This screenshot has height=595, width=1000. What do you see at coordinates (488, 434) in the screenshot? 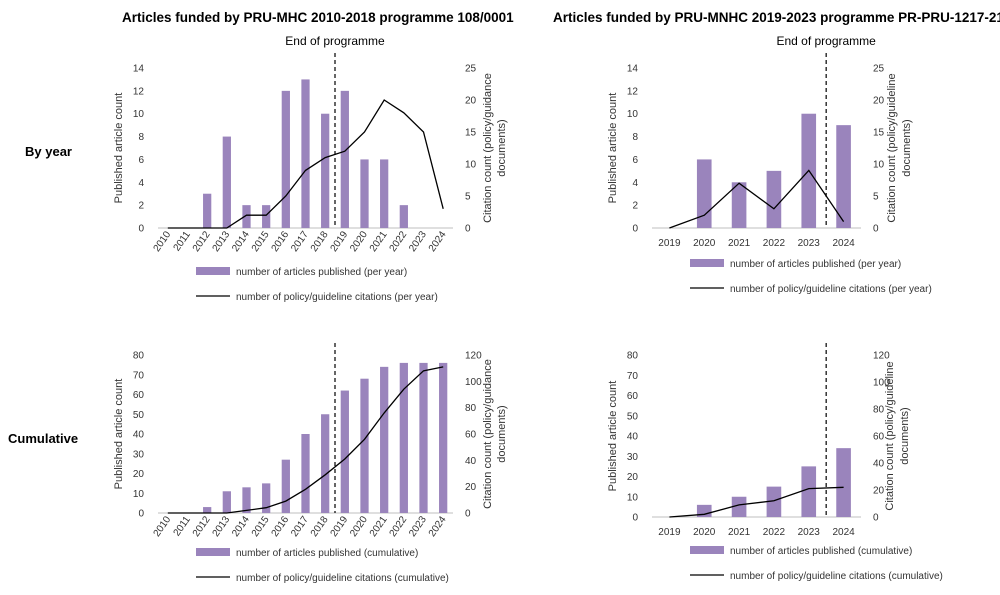
I see `y2-axis-title-line1: Citation count (policy/guidance` at bounding box center [488, 434].